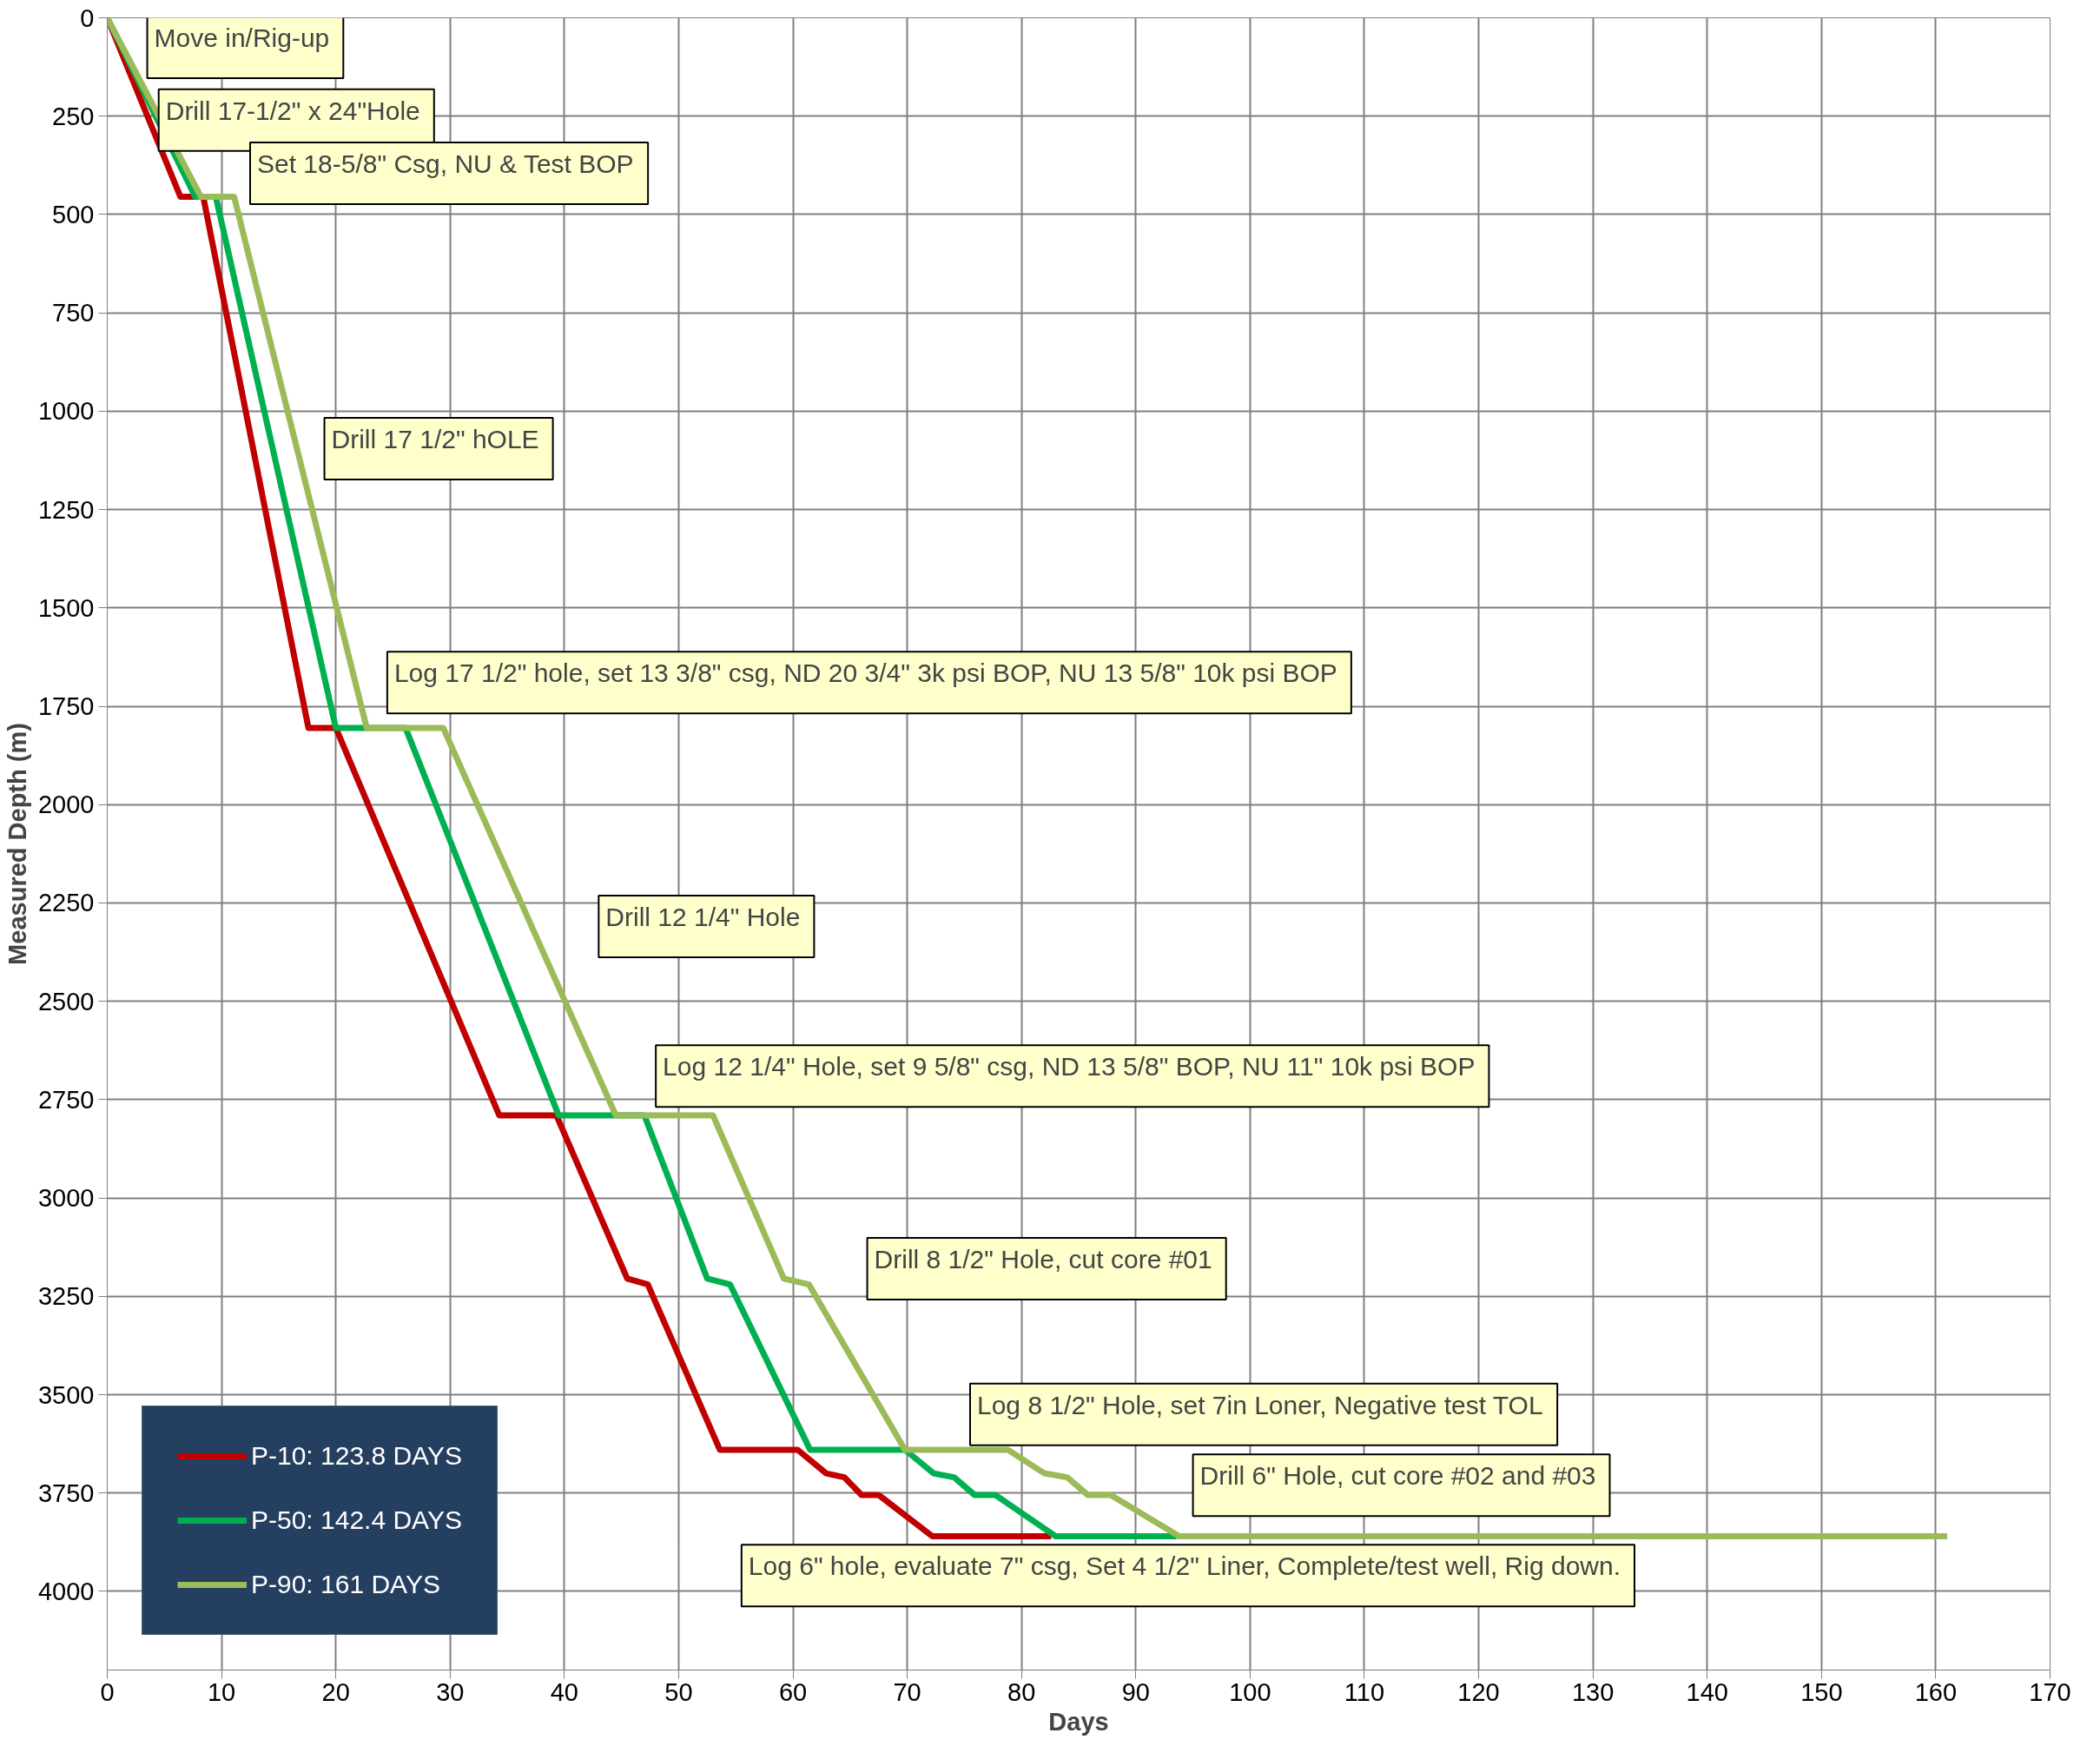 Image resolution: width=2100 pixels, height=1753 pixels. Describe the element at coordinates (66, 1394) in the screenshot. I see `y-tick-label: 3500` at that location.